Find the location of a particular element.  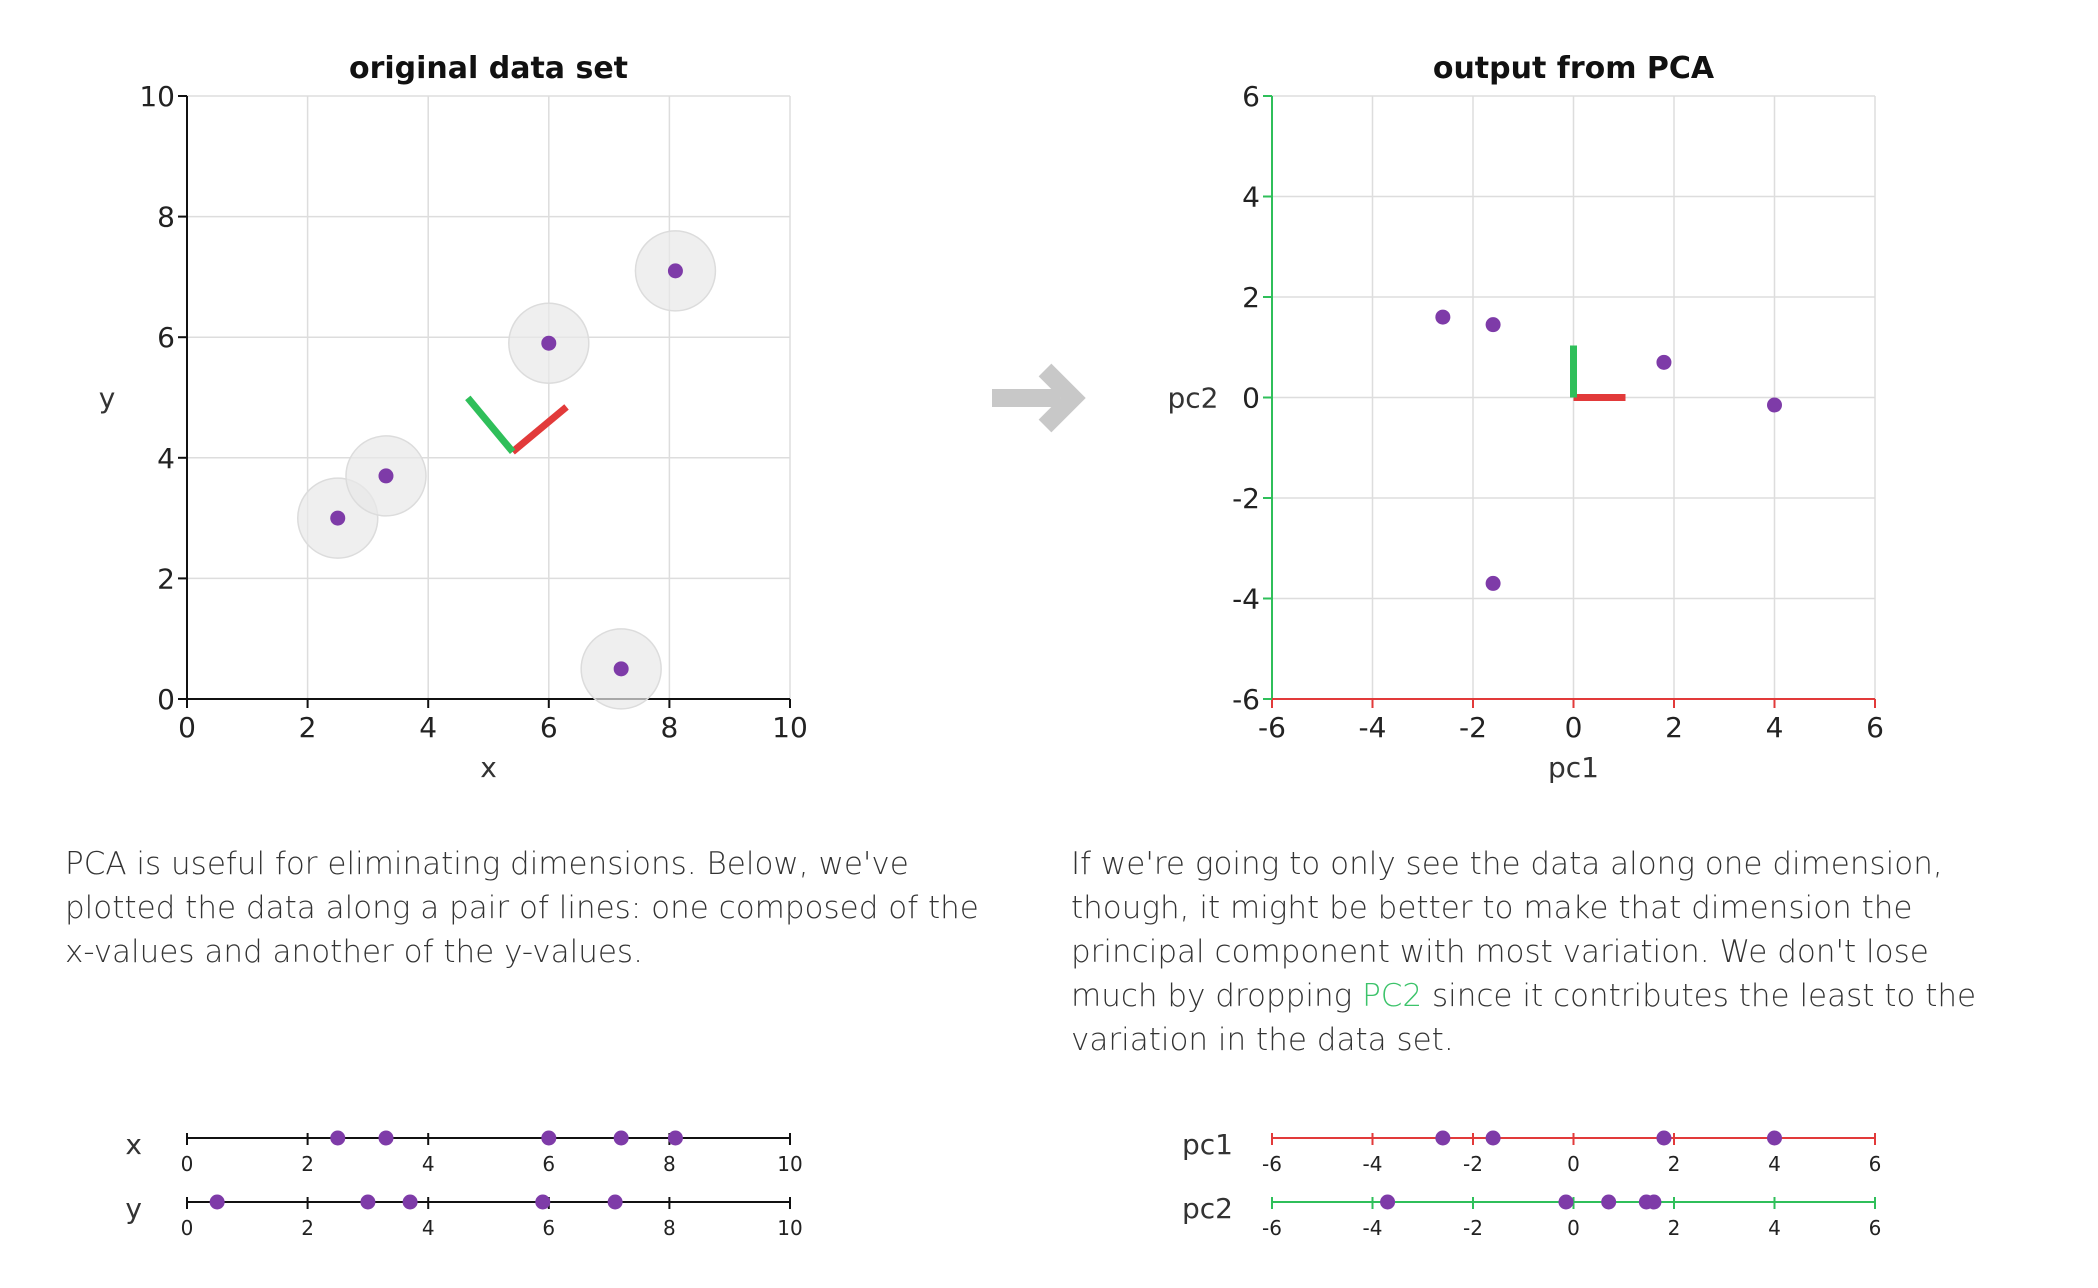

arrow-shape is located at coordinates (1039, 398).